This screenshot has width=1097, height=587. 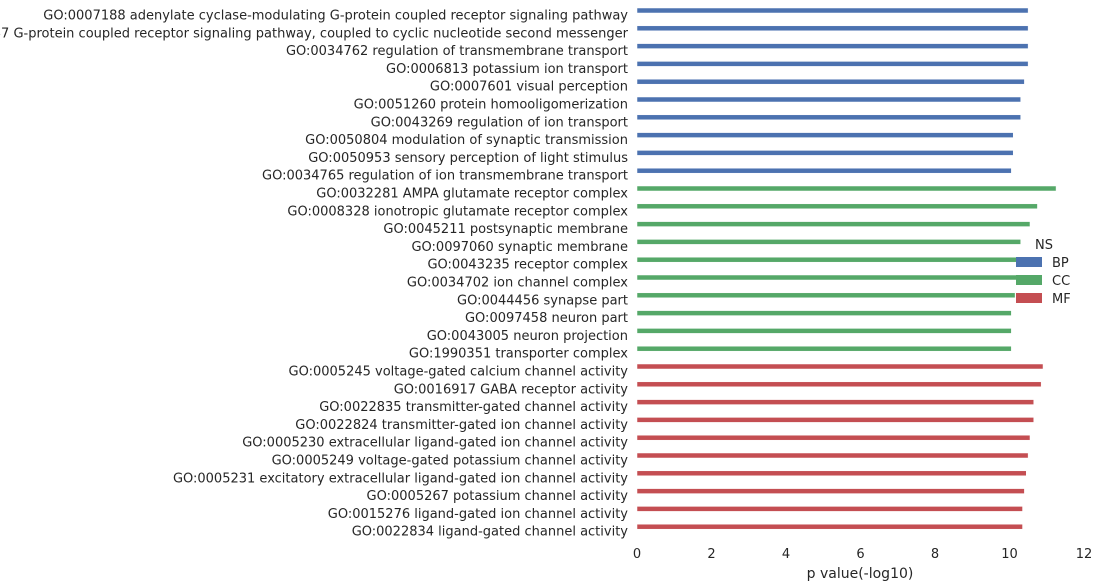 I want to click on x-tick-label: 8, so click(x=935, y=554).